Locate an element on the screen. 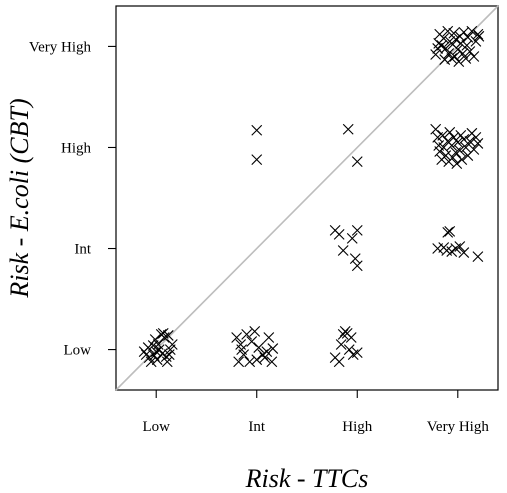 The height and width of the screenshot is (493, 507). x-tick-label: Low is located at coordinates (156, 427).